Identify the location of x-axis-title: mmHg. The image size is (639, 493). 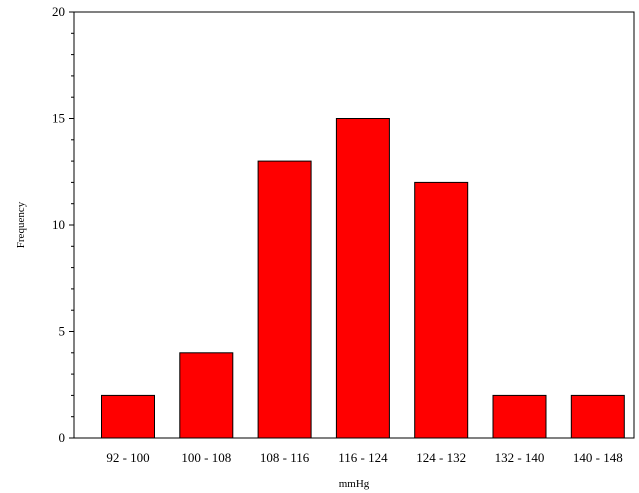
(354, 484).